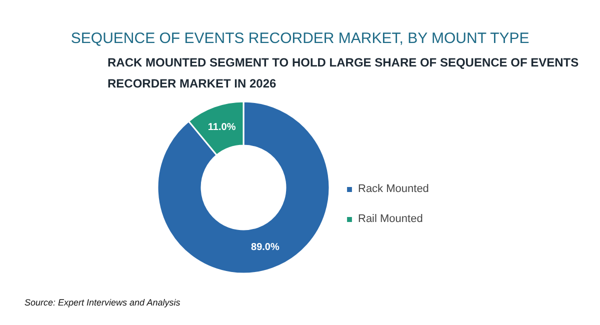  What do you see at coordinates (300, 38) in the screenshot?
I see `chart-title: SEQUENCE OF EVENTS RECORDER MARKET, BY MOUNT TYPE` at bounding box center [300, 38].